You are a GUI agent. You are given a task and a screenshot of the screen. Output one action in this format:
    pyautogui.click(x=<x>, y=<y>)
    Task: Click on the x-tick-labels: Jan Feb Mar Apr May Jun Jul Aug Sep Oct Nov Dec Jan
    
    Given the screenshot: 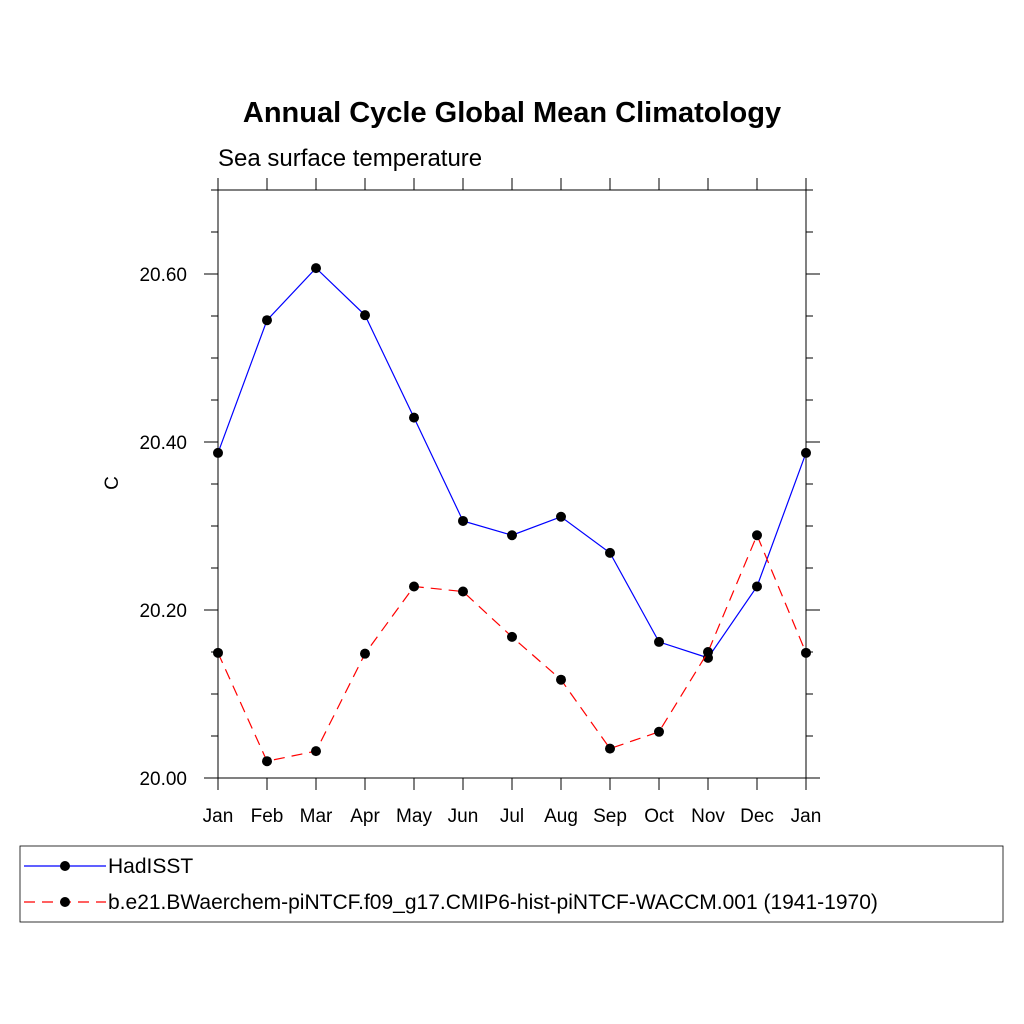 What is the action you would take?
    pyautogui.click(x=512, y=816)
    